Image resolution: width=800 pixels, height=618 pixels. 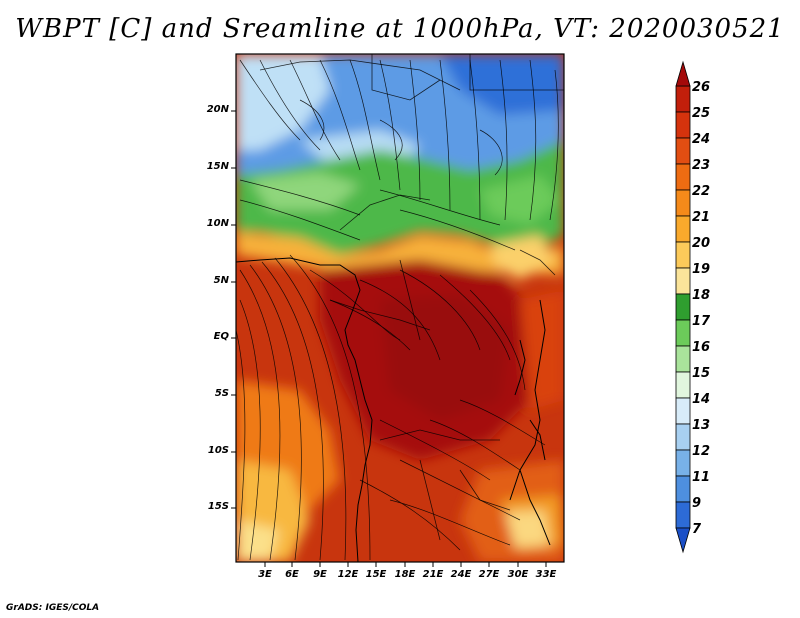 I want to click on colorbar-label: 9, so click(x=697, y=503).